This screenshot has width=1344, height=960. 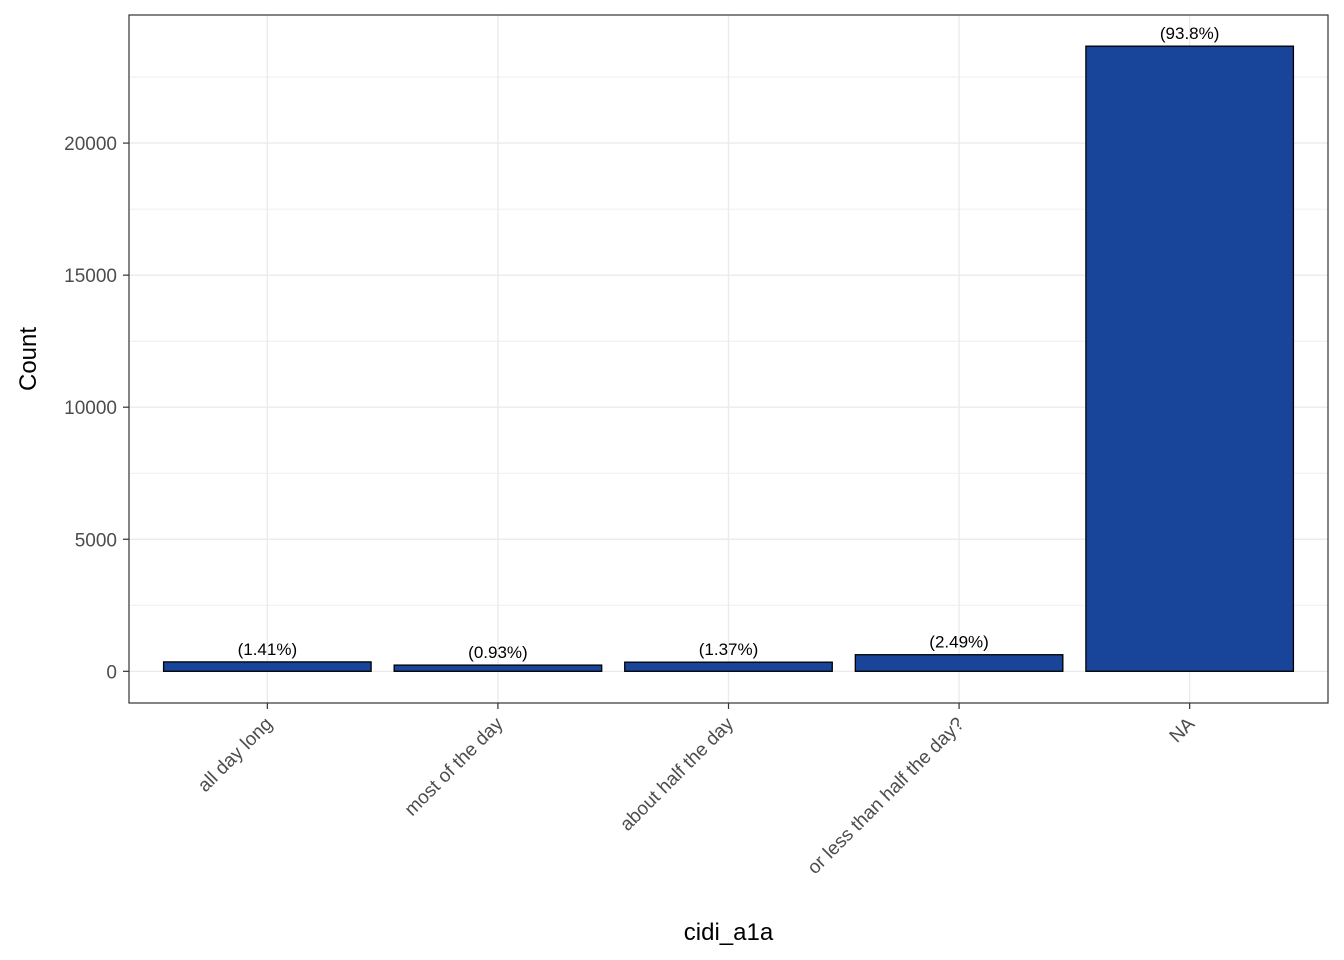 I want to click on data-label: (1.37%), so click(x=729, y=649).